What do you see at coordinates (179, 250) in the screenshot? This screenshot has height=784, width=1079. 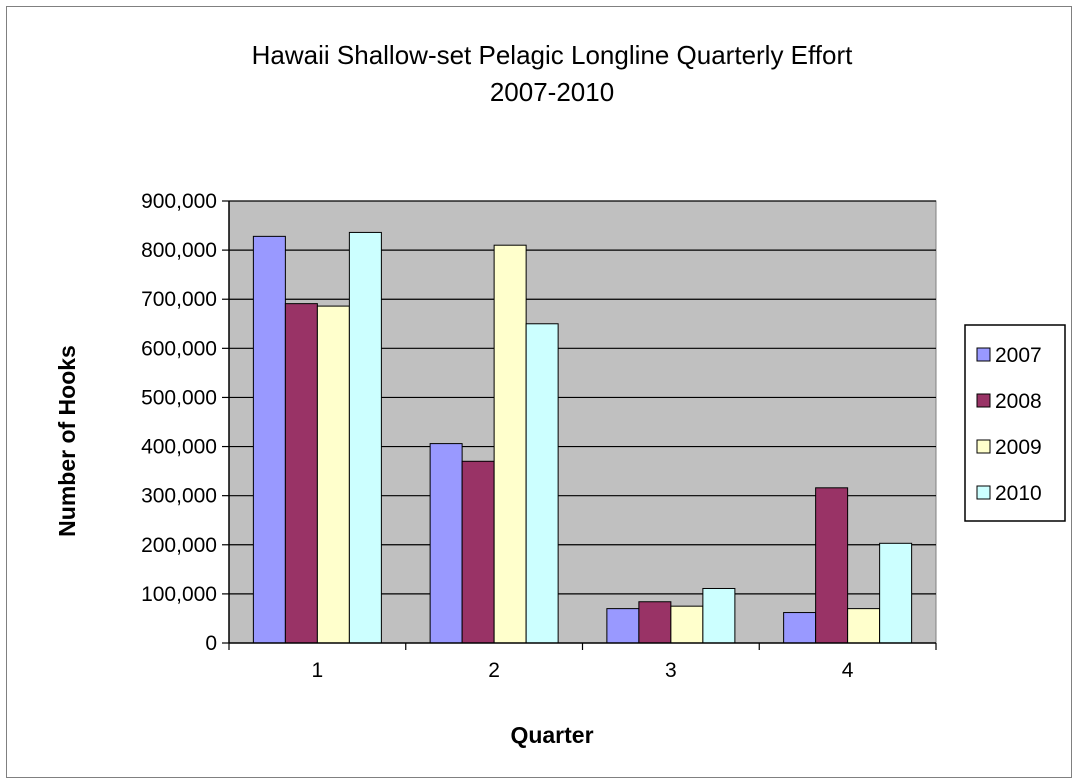 I see `y-tick-label: 800,000` at bounding box center [179, 250].